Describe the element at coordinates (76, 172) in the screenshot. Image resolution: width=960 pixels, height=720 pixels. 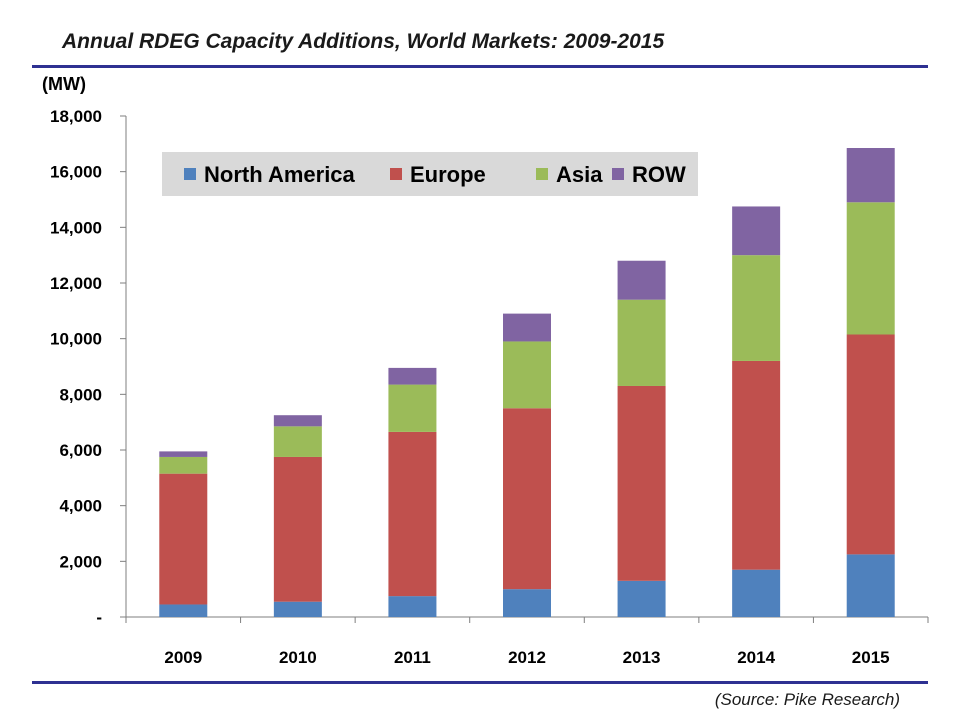
I see `y-tick-label: 16,000` at that location.